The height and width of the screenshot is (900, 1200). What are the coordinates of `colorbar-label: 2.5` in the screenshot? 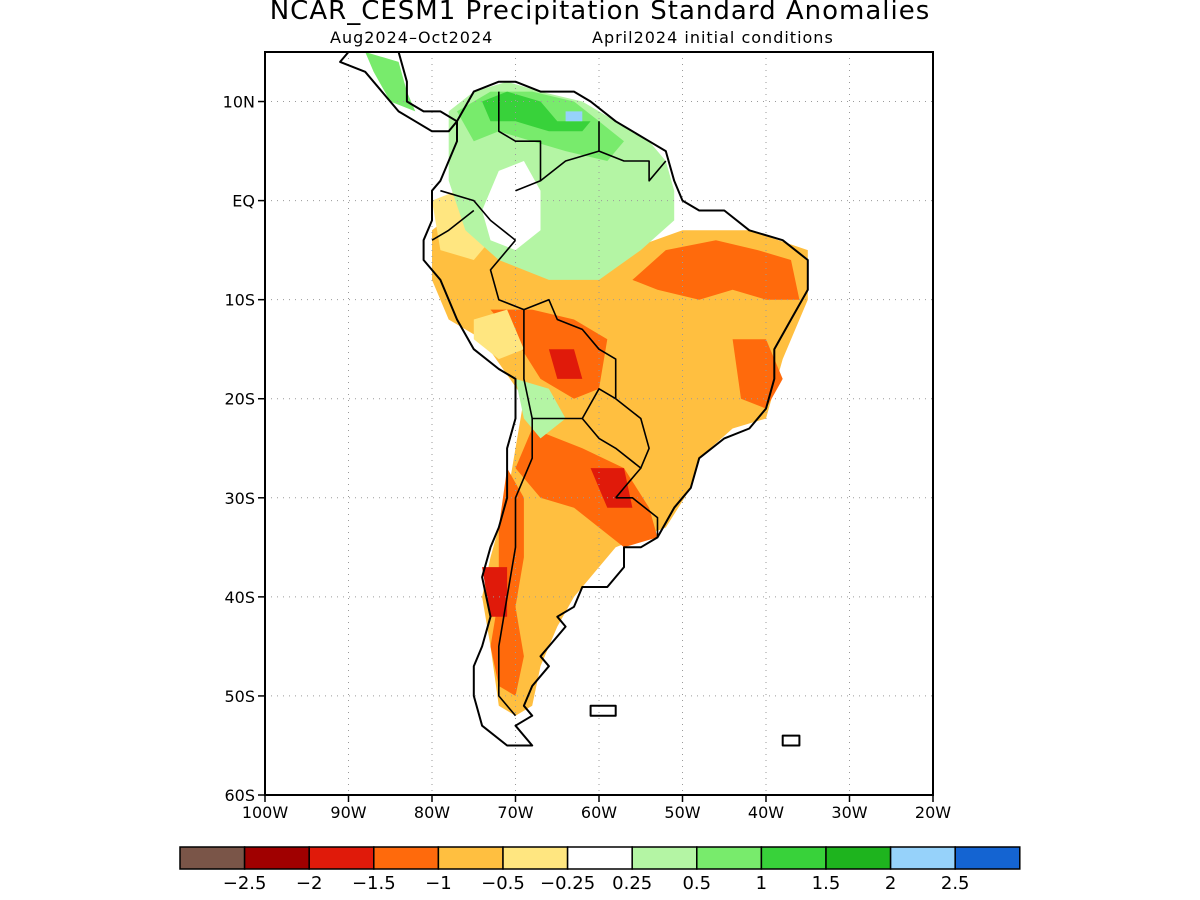 It's located at (955, 883).